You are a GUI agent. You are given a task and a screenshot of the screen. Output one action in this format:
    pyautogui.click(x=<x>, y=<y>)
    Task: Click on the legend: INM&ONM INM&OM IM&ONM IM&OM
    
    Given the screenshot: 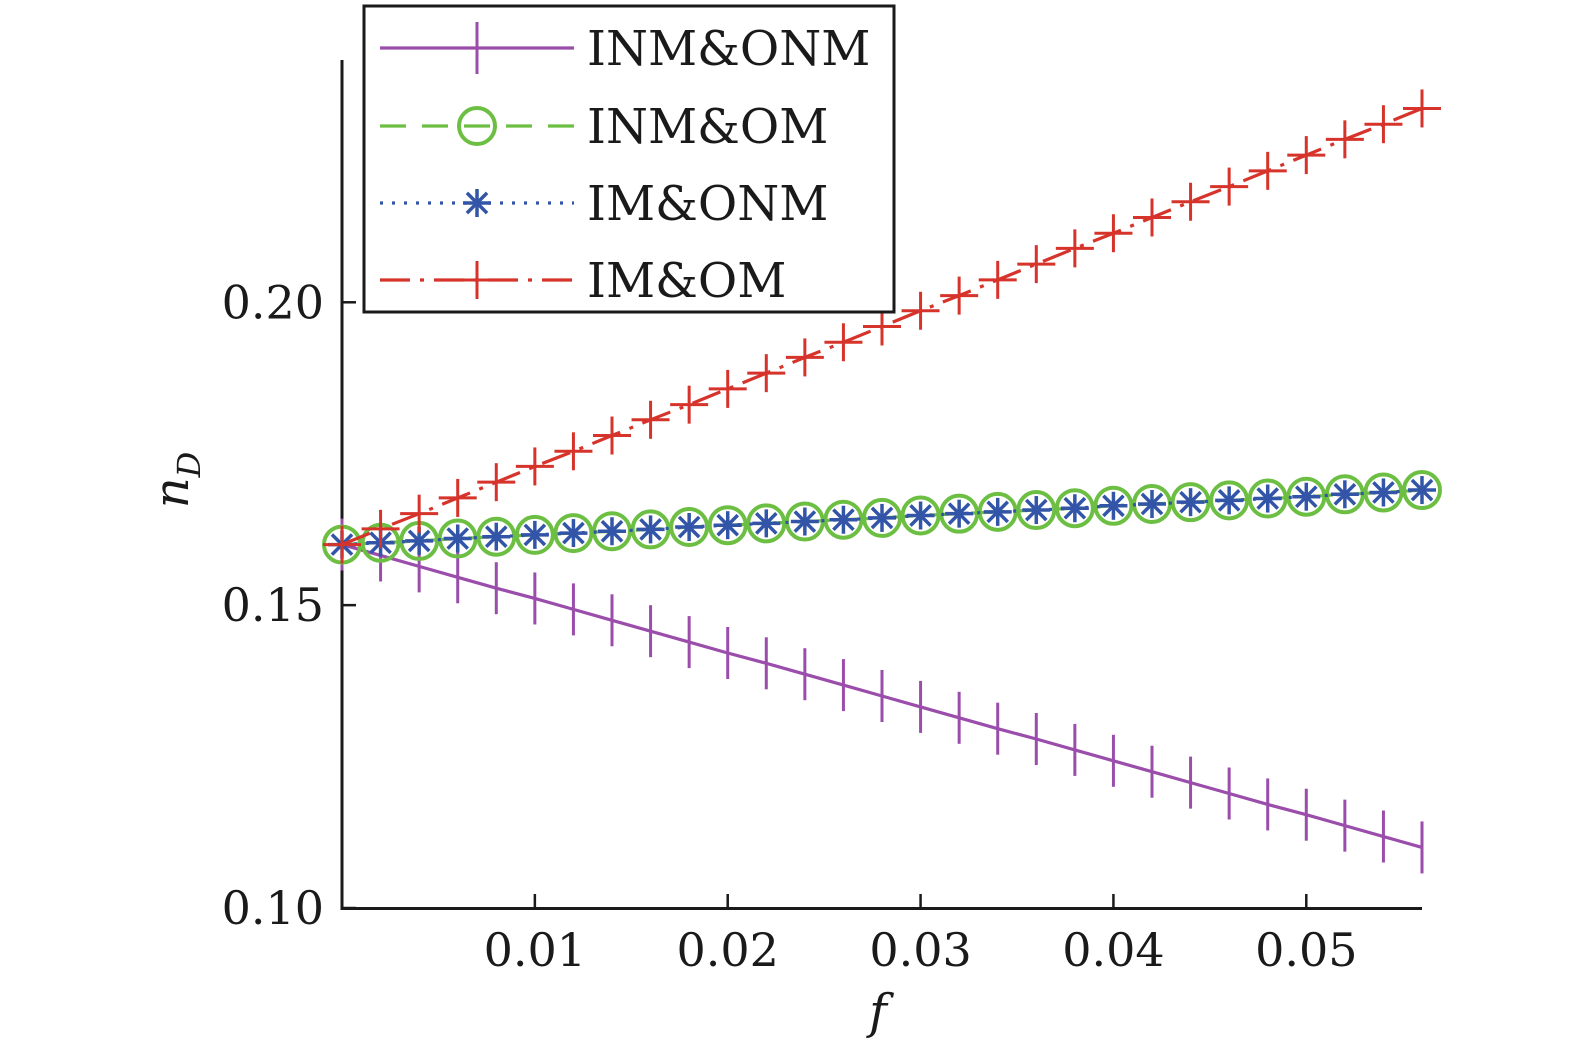 What is the action you would take?
    pyautogui.click(x=629, y=159)
    